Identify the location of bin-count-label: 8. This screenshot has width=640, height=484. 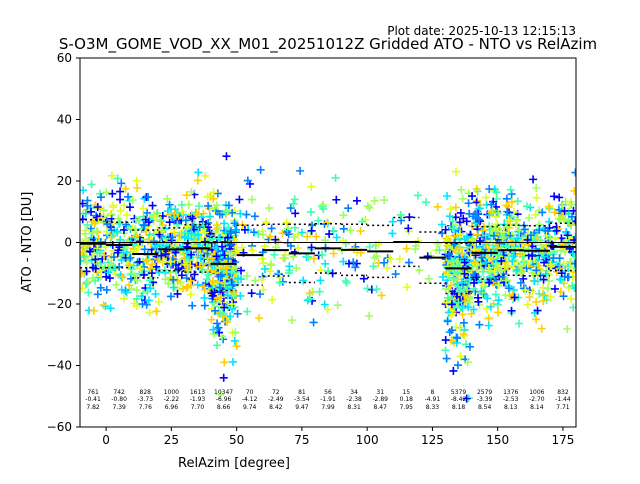
(433, 392).